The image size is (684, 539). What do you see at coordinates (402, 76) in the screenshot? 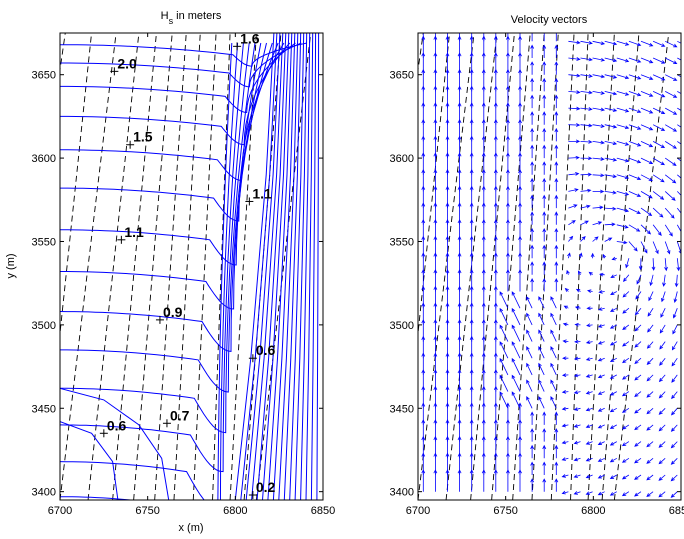
I see `y-tick-label: 3650` at bounding box center [402, 76].